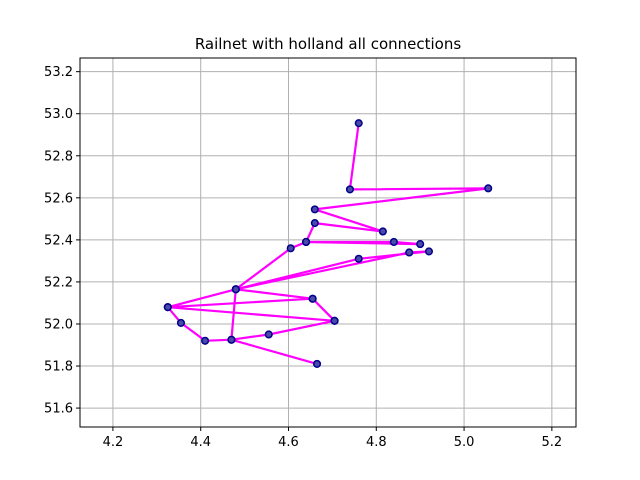 This screenshot has height=480, width=640. Describe the element at coordinates (58, 367) in the screenshot. I see `y-tick-label: 51.8` at that location.